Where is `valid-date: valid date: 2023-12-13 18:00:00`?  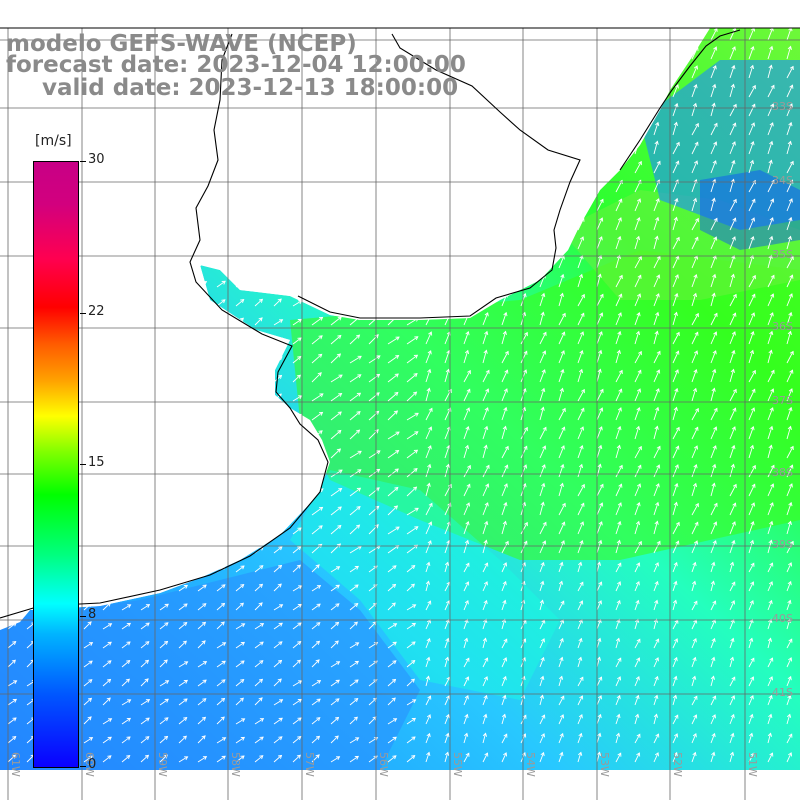 valid-date: valid date: 2023-12-13 18:00:00 is located at coordinates (250, 88).